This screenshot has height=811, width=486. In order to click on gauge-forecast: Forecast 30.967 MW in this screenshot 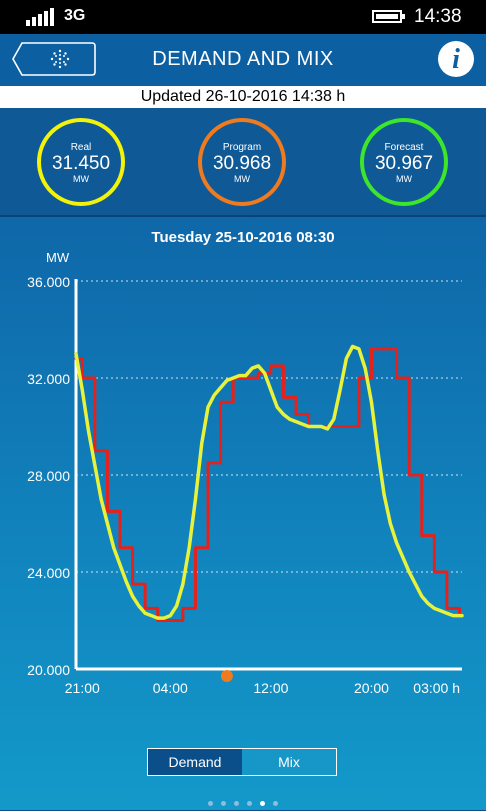, I will do `click(404, 162)`.